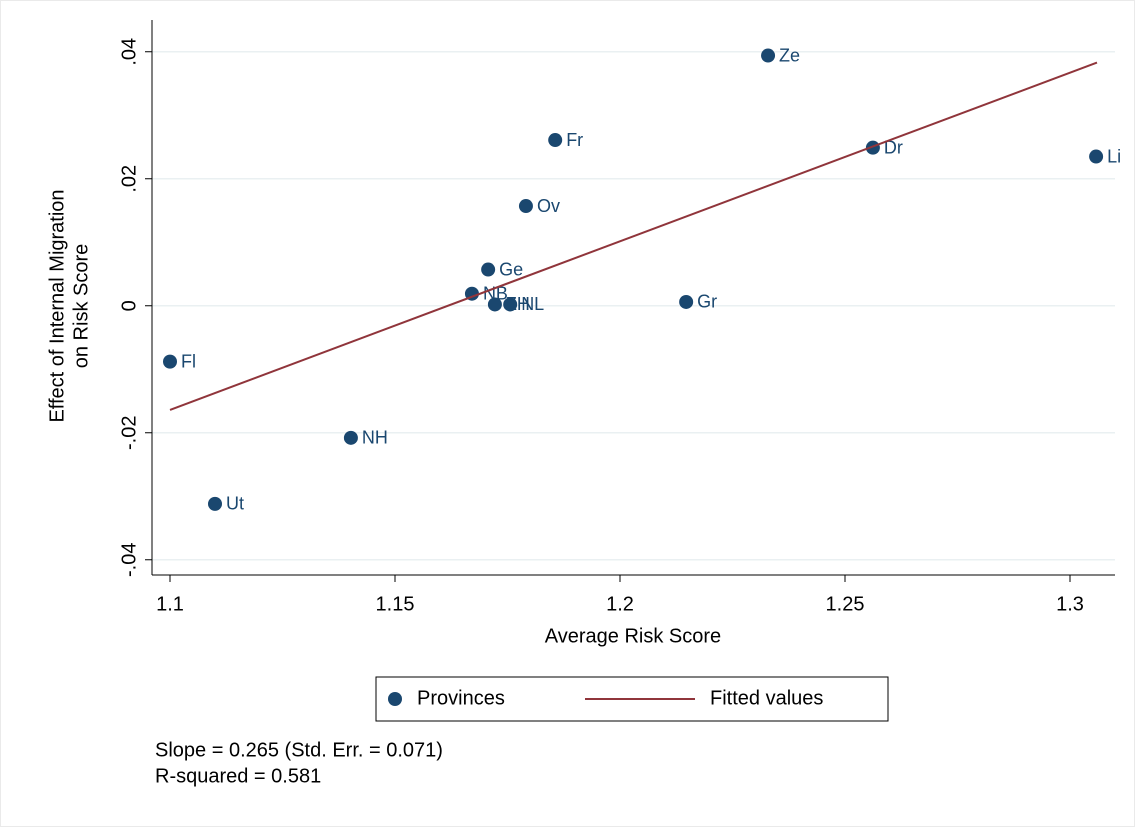 This screenshot has height=827, width=1135. I want to click on point-label: Dr, so click(893, 147).